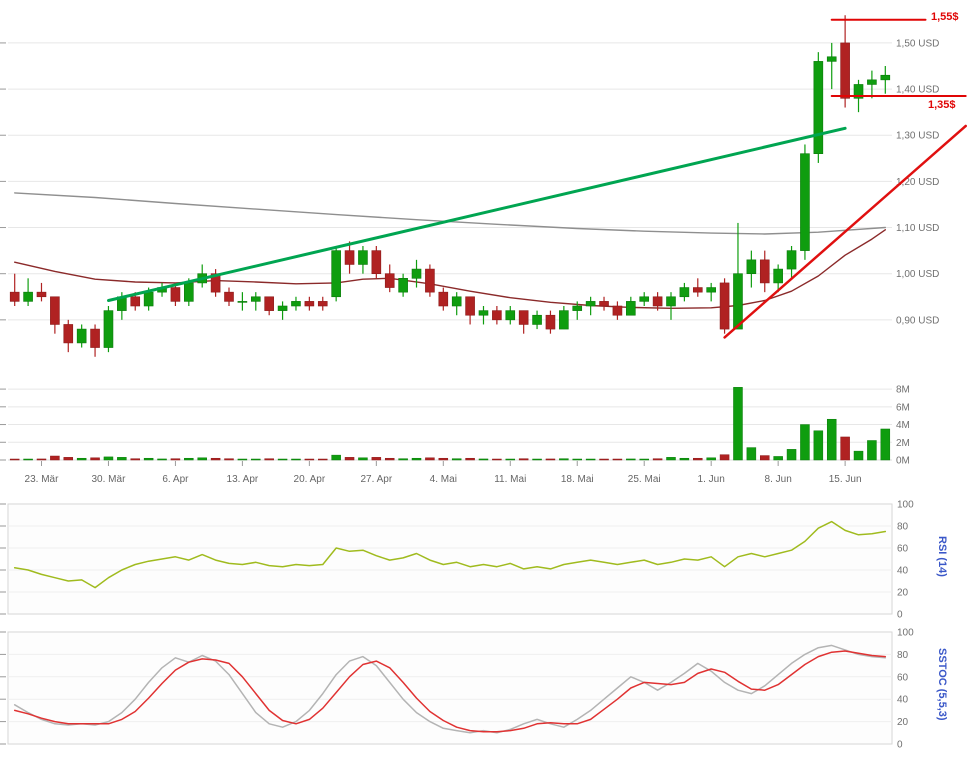 This screenshot has height=765, width=968. I want to click on sstoc-panel-svg: 100 80 60 40 20 0, so click(457, 688).